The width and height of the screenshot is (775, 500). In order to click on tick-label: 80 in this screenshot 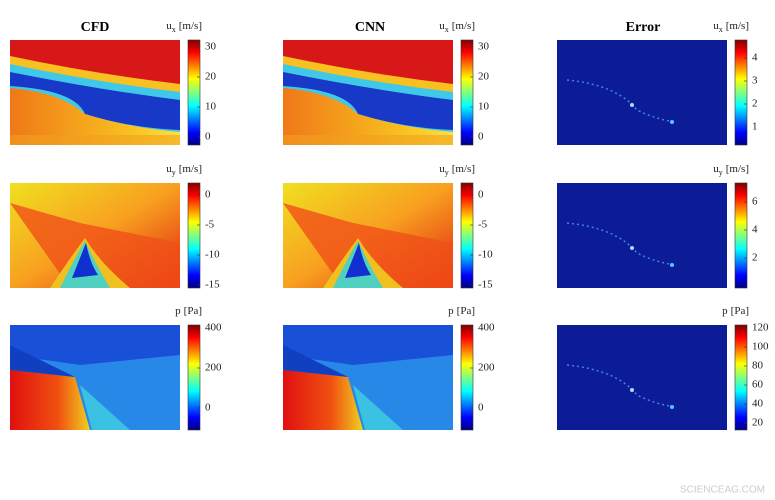, I will do `click(758, 366)`.